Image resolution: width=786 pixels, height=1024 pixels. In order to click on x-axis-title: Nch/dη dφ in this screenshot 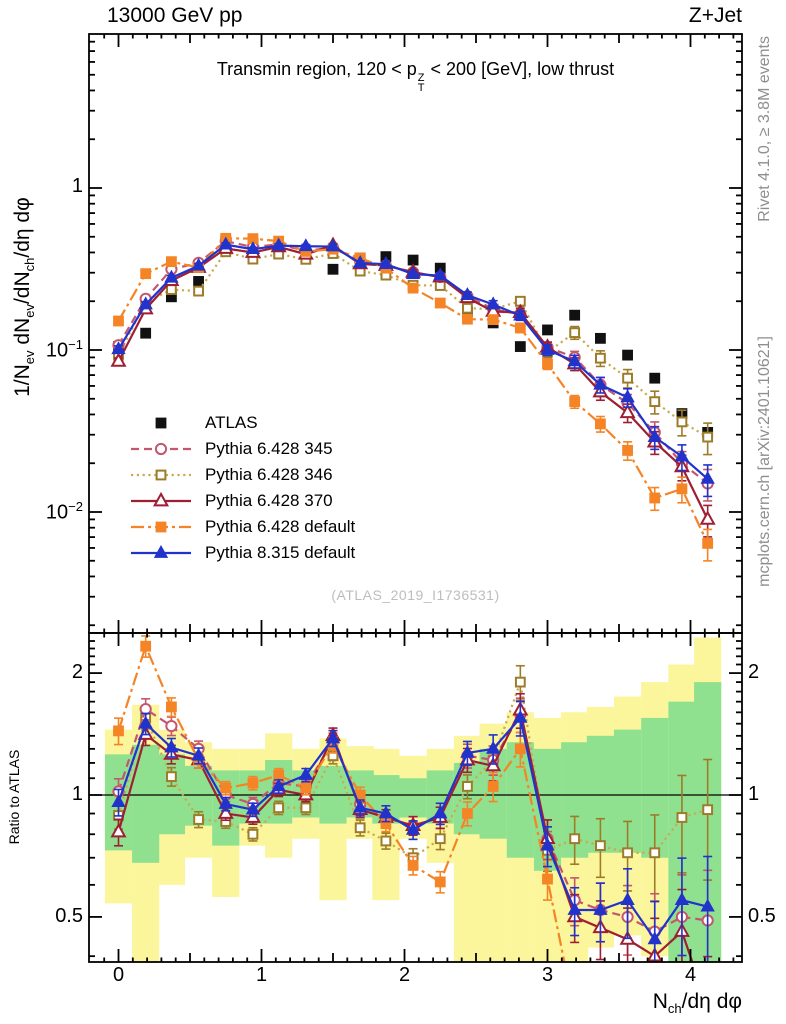, I will do `click(697, 1003)`.